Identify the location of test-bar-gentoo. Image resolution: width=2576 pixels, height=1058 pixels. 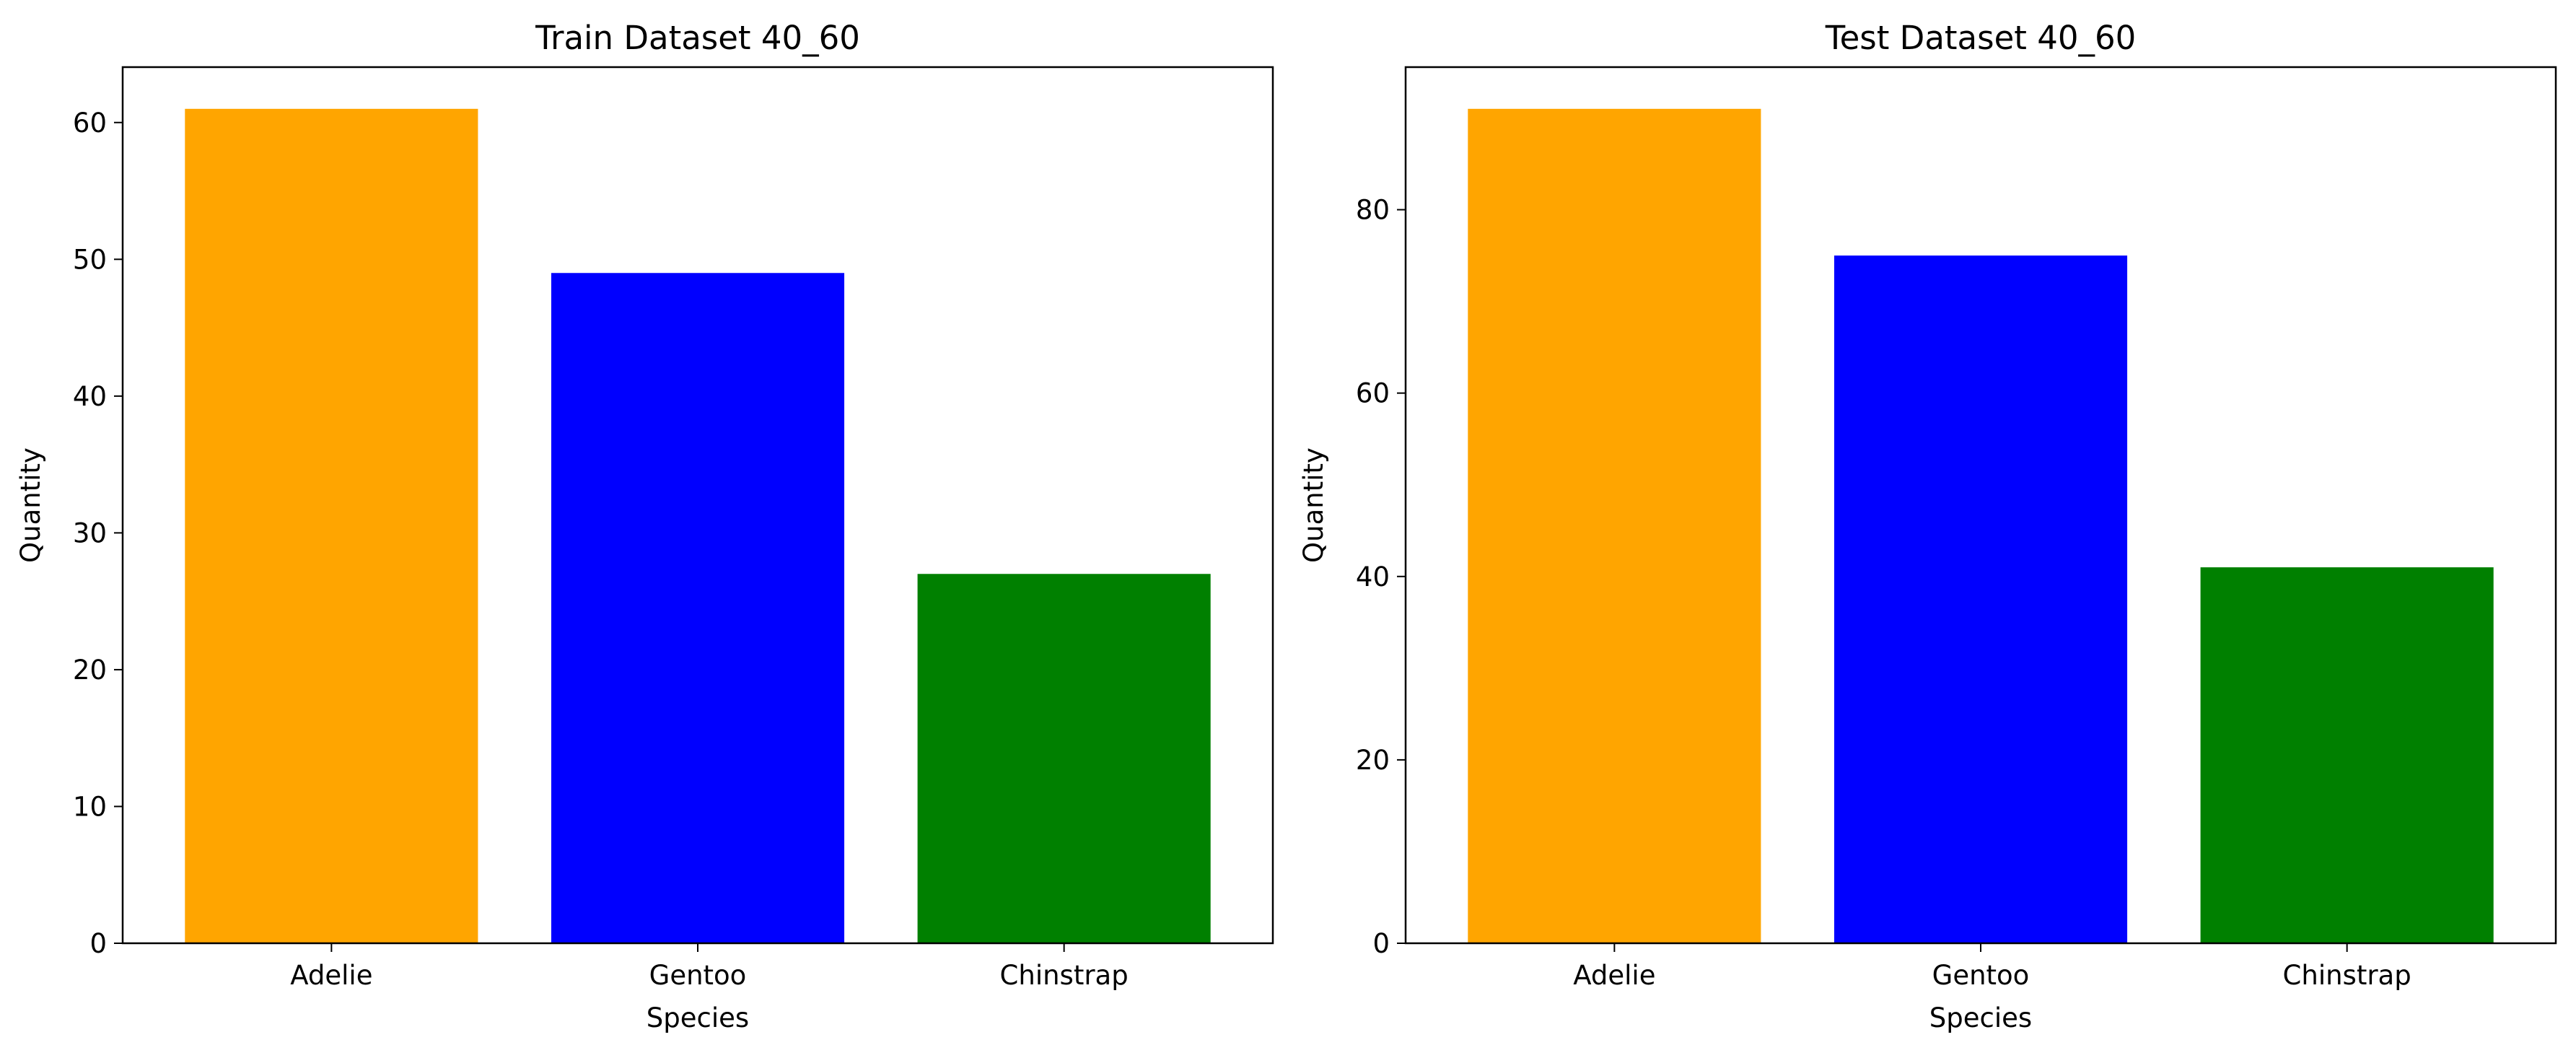
(1981, 599).